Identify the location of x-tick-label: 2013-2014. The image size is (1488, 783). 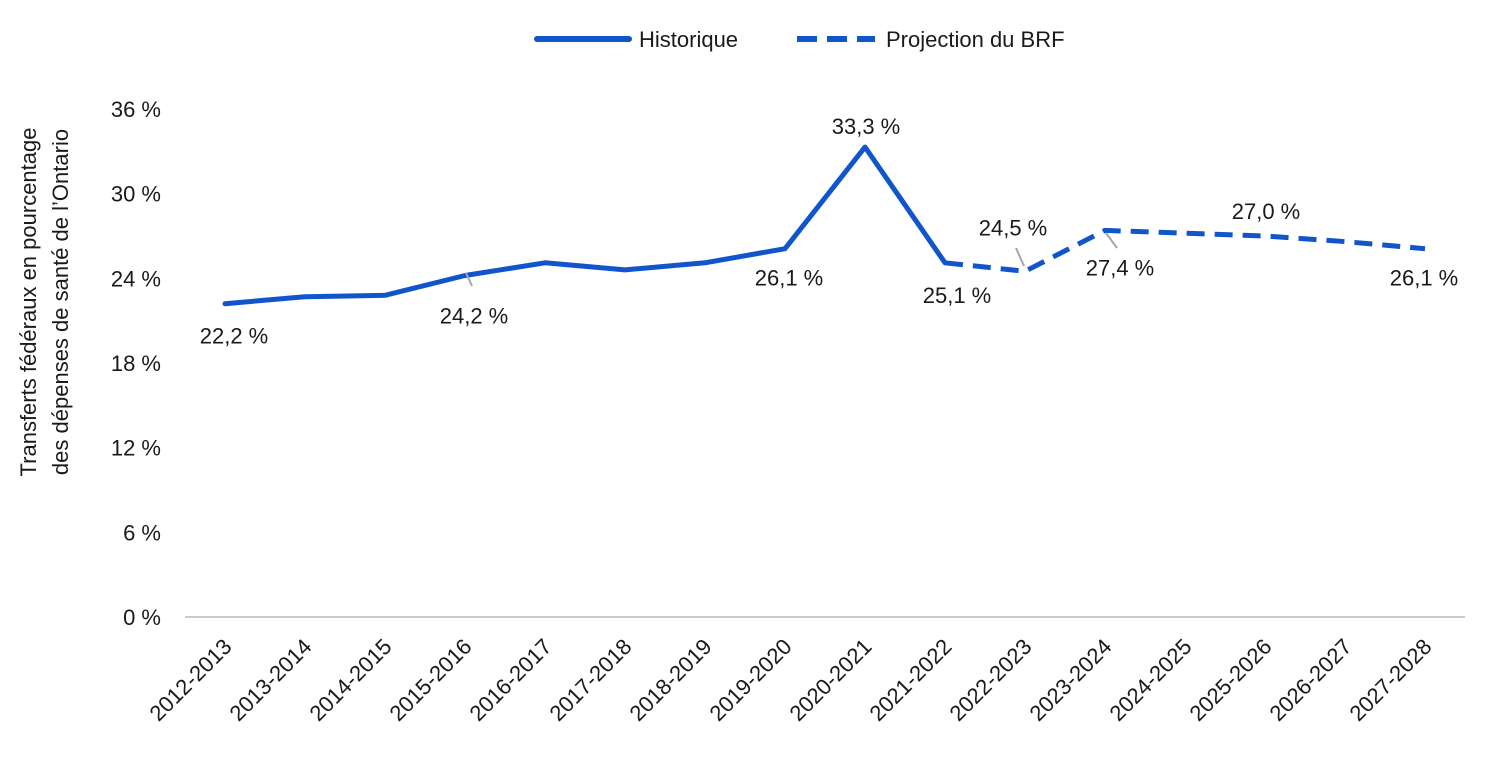
(270, 680).